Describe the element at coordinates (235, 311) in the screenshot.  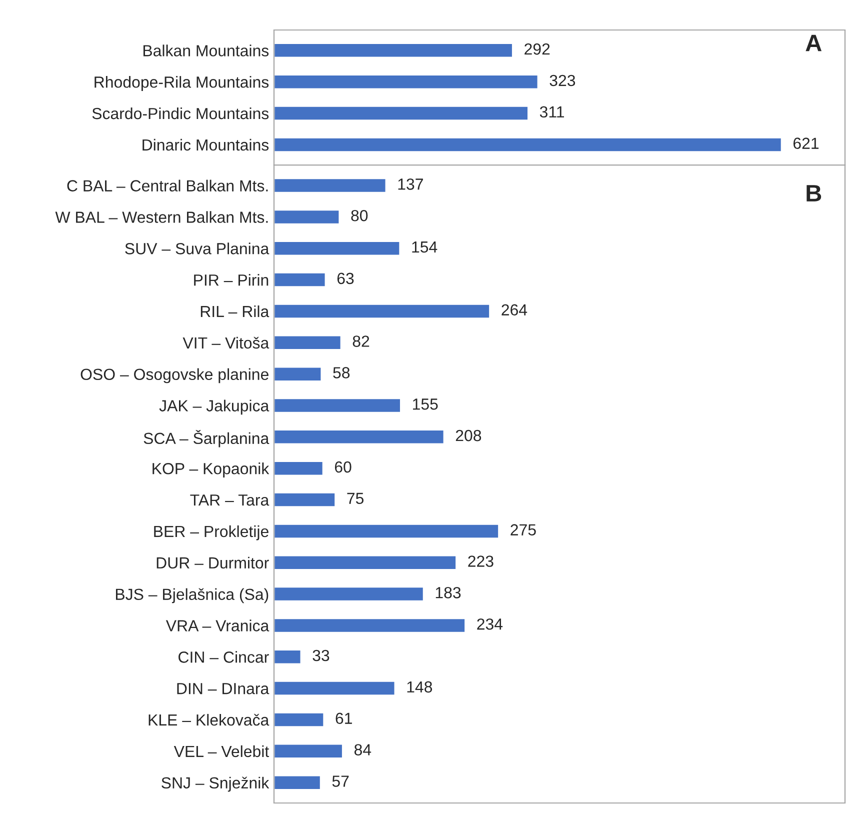
I see `y-tick-label: RIL – Rila` at that location.